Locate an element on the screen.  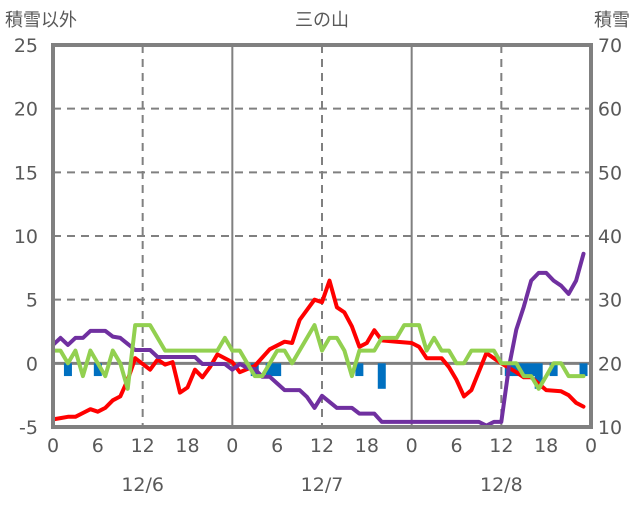
left-tick-label: 0 is located at coordinates (32, 364).